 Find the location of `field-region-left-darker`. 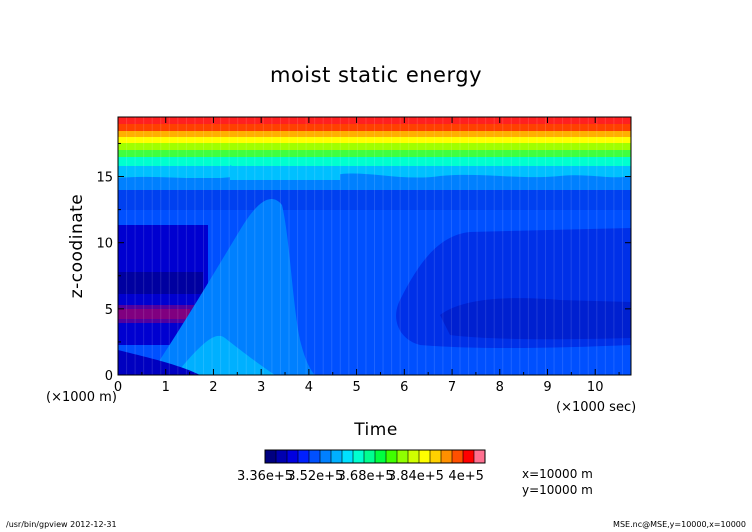

field-region-left-darker is located at coordinates (160, 283).